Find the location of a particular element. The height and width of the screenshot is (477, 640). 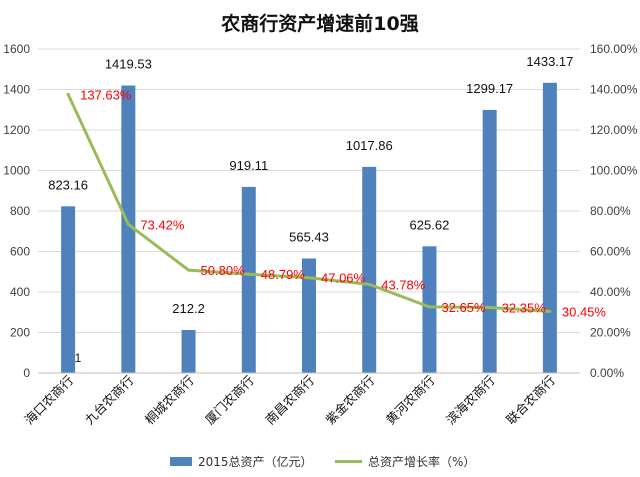

y-tick-label: 1400 is located at coordinates (16, 90).